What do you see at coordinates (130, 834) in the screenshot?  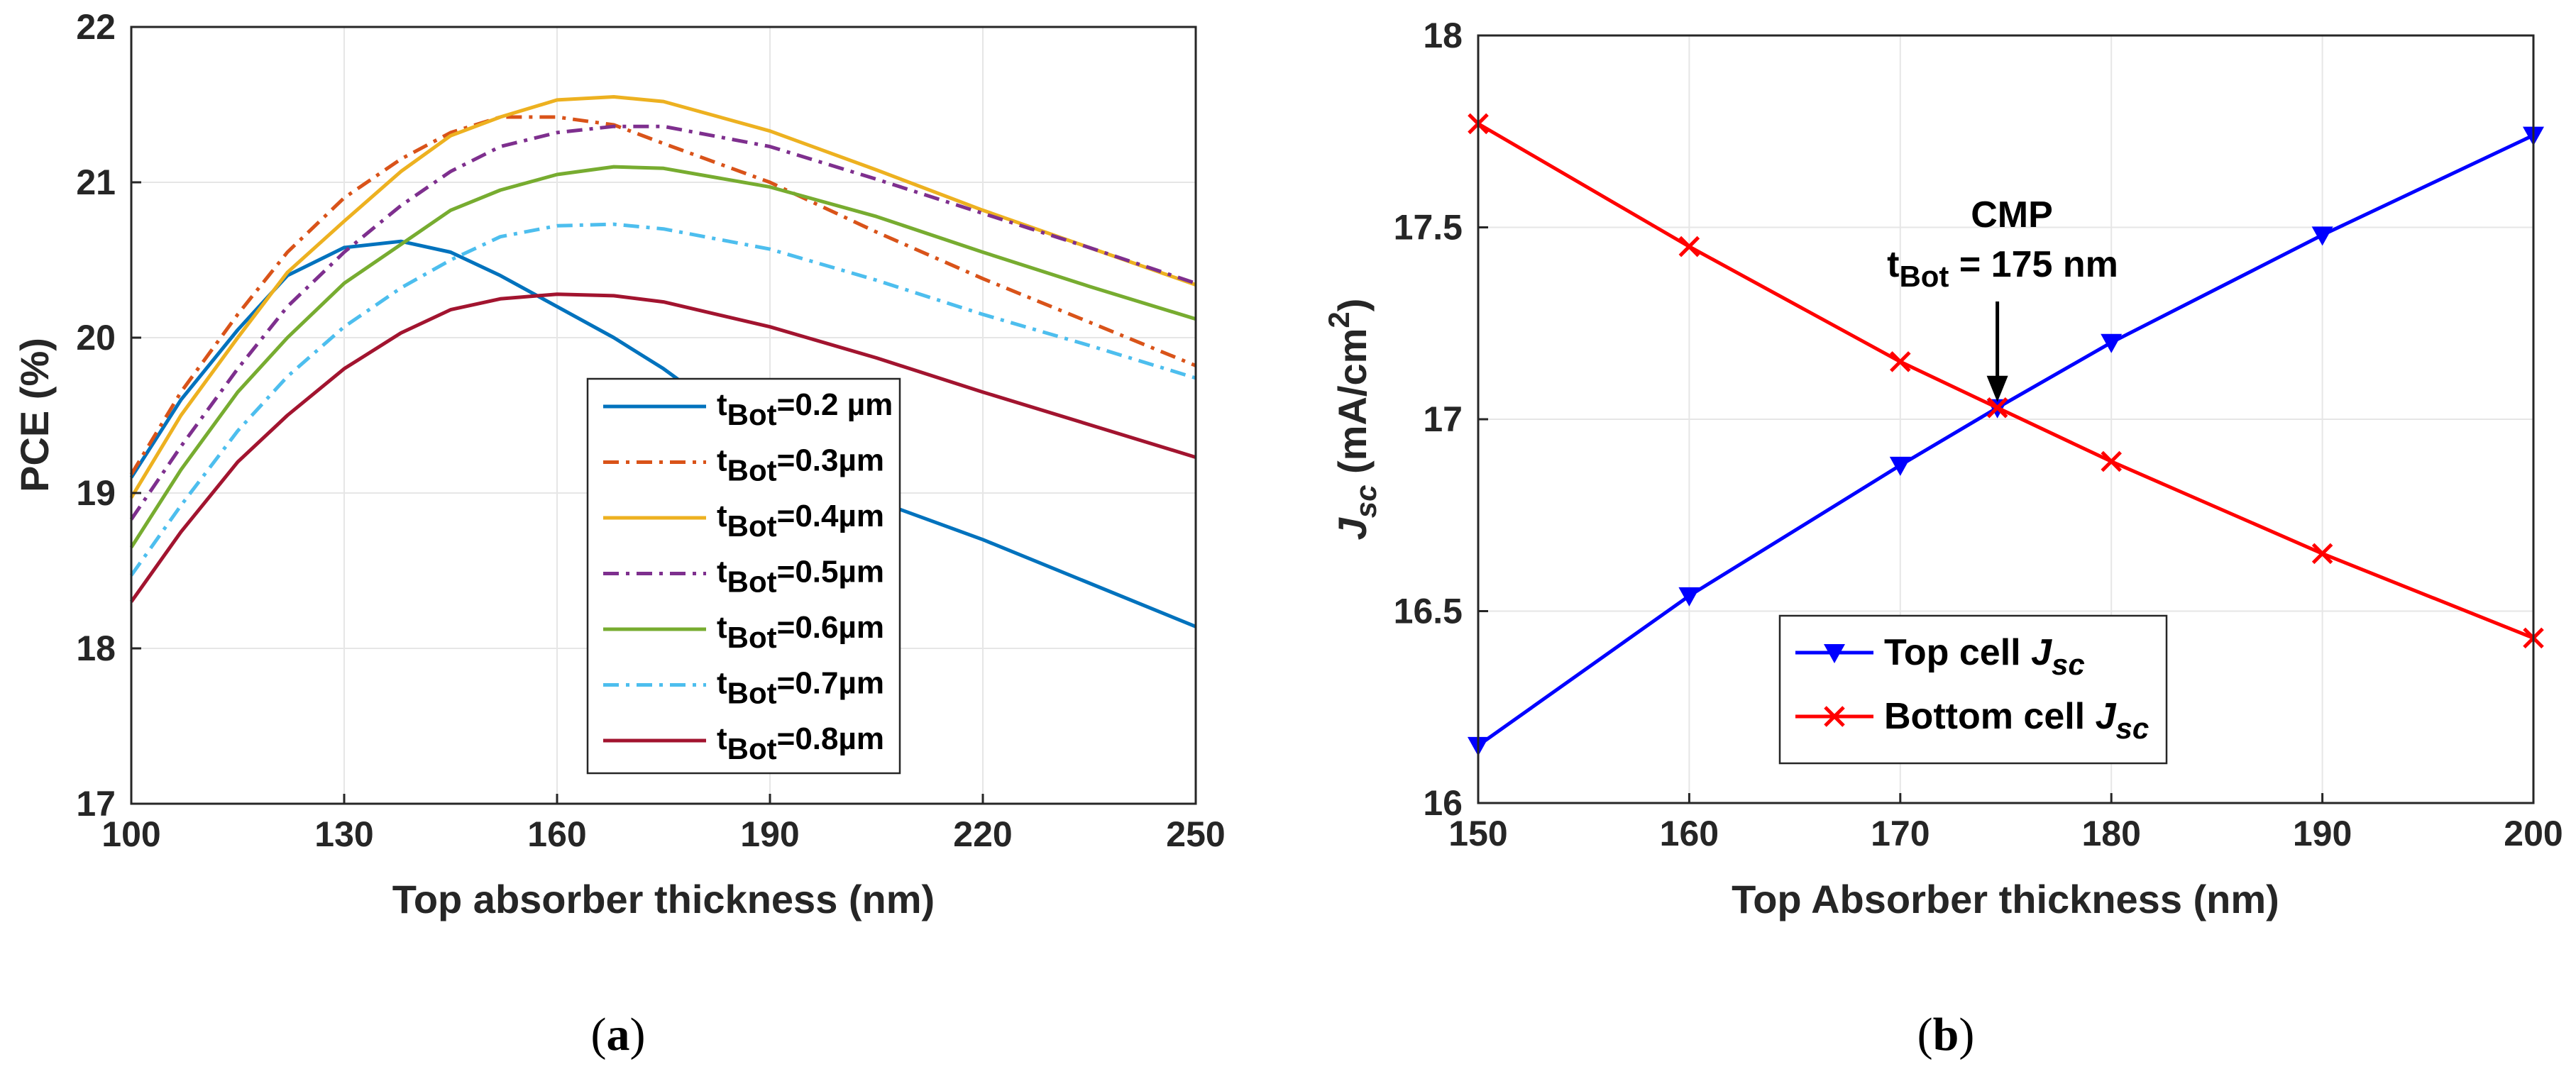 I see `panel-a-xtick-label: 100` at bounding box center [130, 834].